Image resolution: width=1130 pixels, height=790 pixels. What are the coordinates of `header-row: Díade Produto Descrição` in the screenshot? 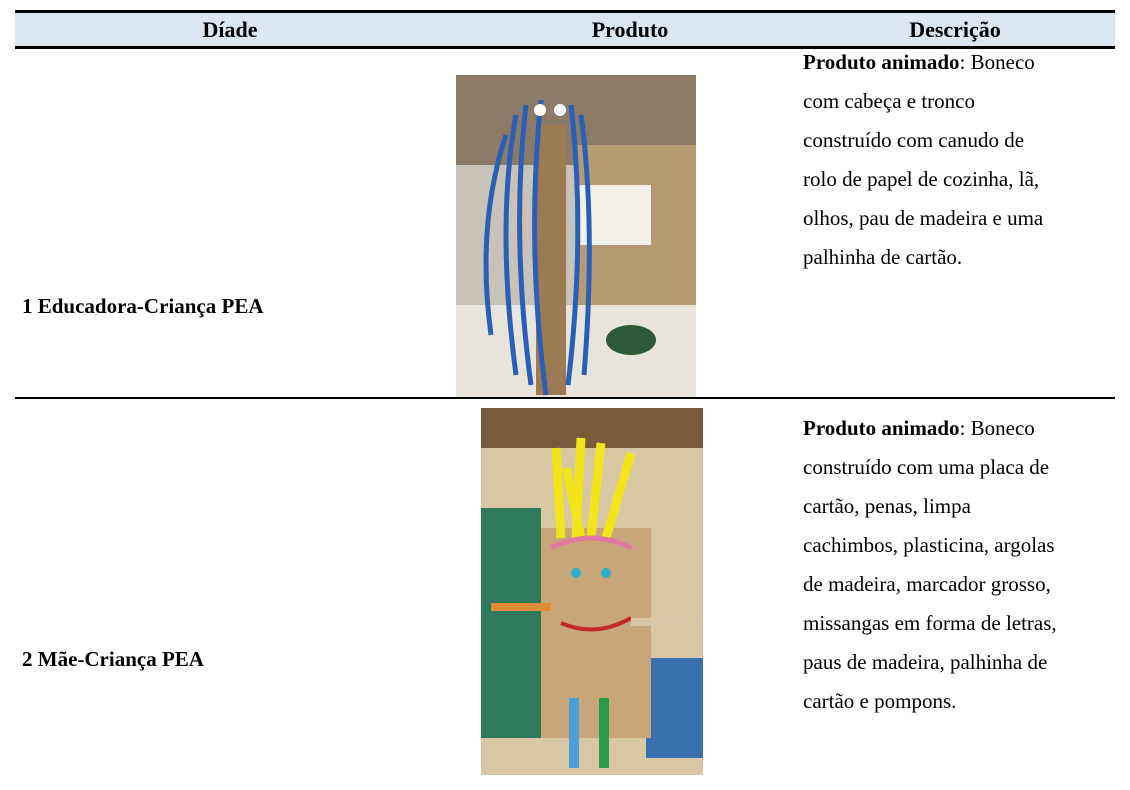 It's located at (565, 29).